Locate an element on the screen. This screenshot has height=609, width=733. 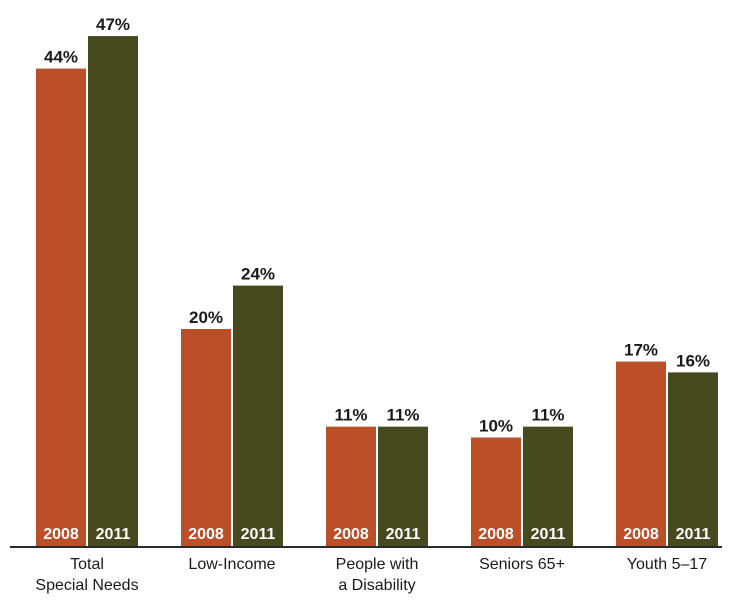
series-label-2011-cat-3: 2011 is located at coordinates (548, 534).